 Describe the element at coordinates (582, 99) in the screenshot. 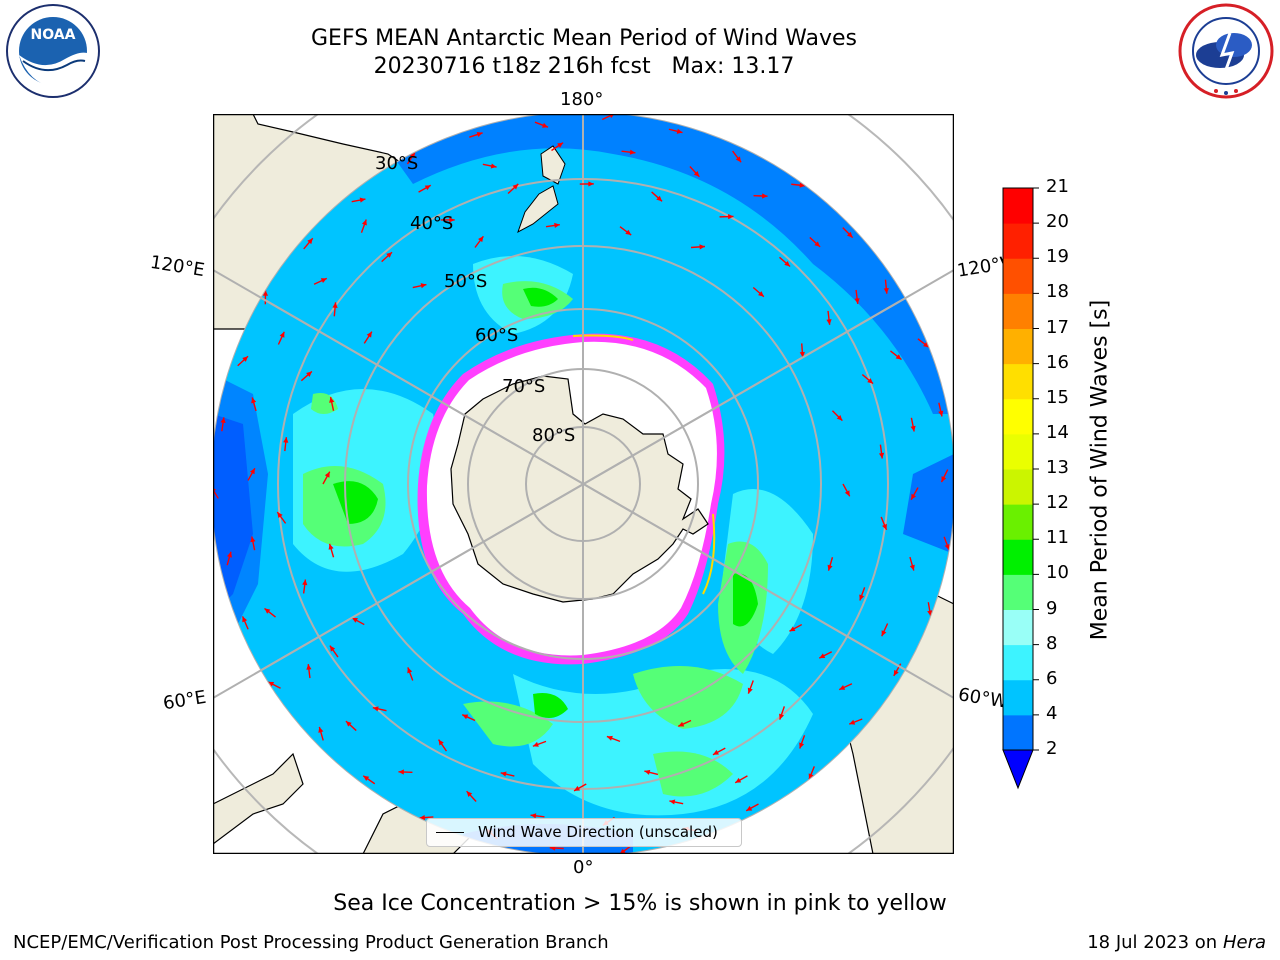

I see `lon-label-180: 180°` at that location.